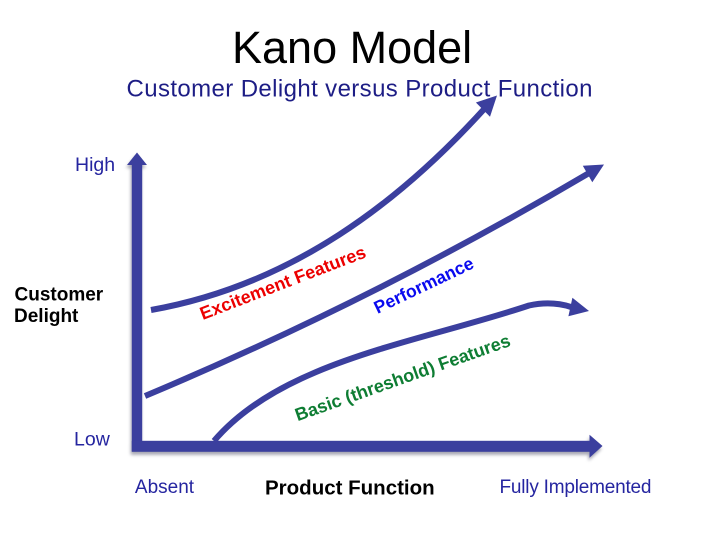 The image size is (715, 534). What do you see at coordinates (350, 487) in the screenshot?
I see `svg-text: Product Function` at bounding box center [350, 487].